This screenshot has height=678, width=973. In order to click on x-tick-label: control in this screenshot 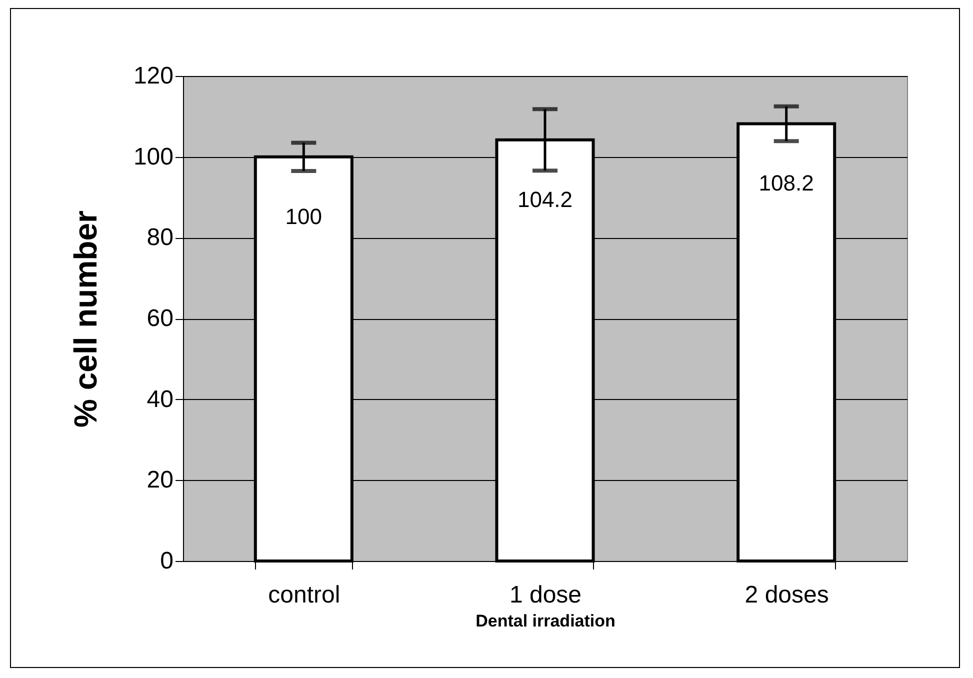, I will do `click(304, 595)`.